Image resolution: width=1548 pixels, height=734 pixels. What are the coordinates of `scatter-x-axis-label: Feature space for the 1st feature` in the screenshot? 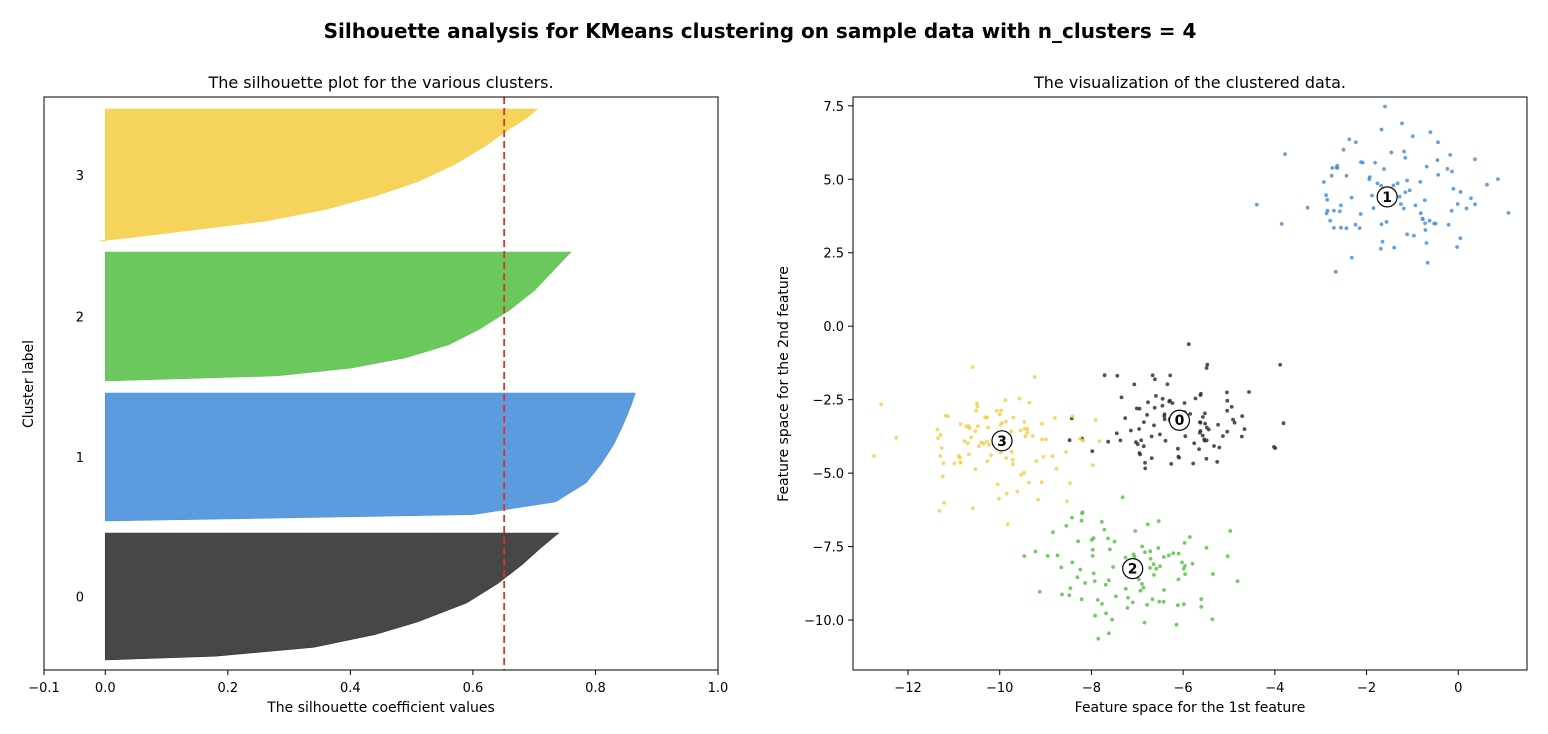 It's located at (1190, 708).